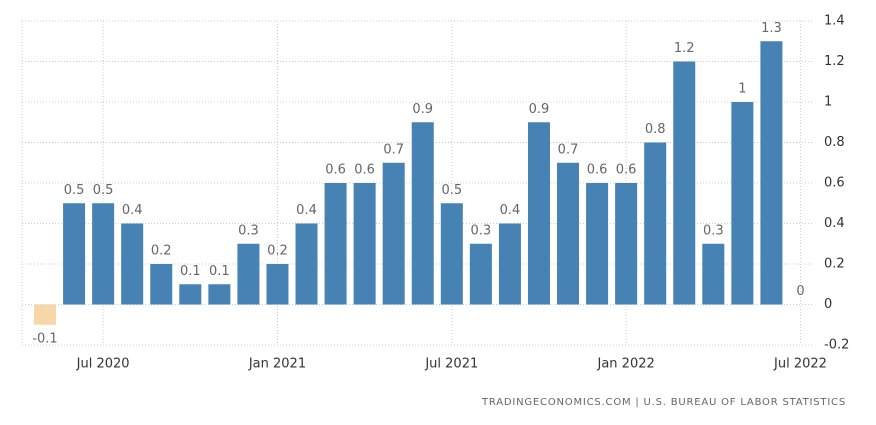 The height and width of the screenshot is (425, 876). What do you see at coordinates (800, 364) in the screenshot?
I see `x-tick-label: Jul 2022` at bounding box center [800, 364].